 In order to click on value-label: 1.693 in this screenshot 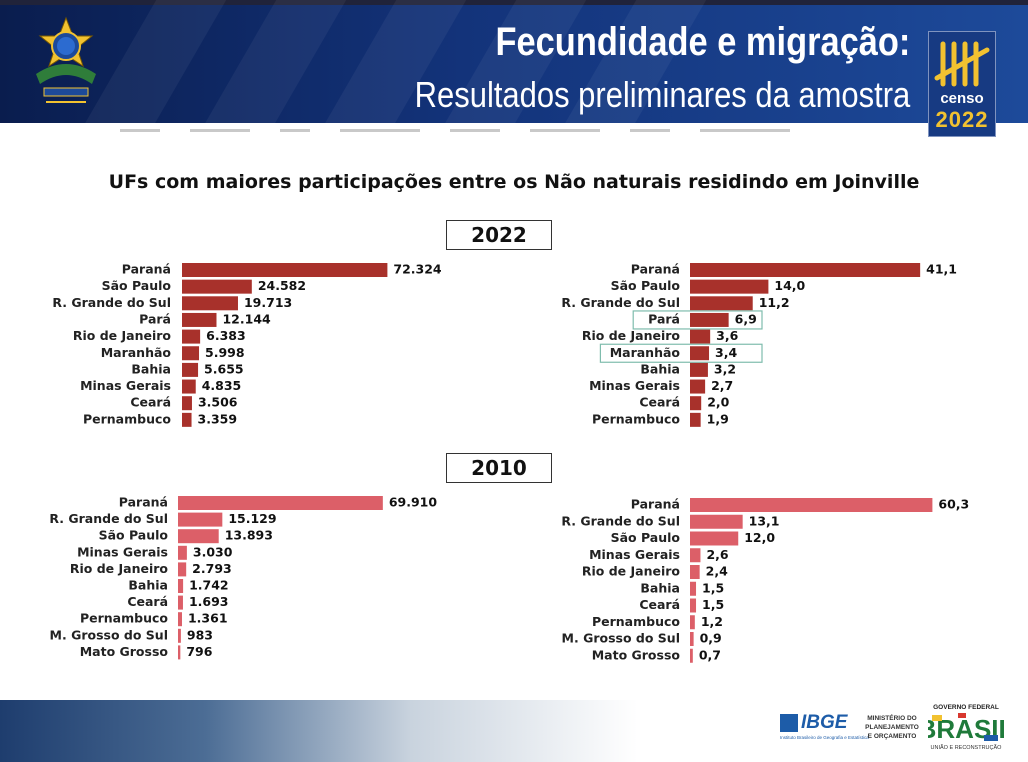, I will do `click(209, 601)`.